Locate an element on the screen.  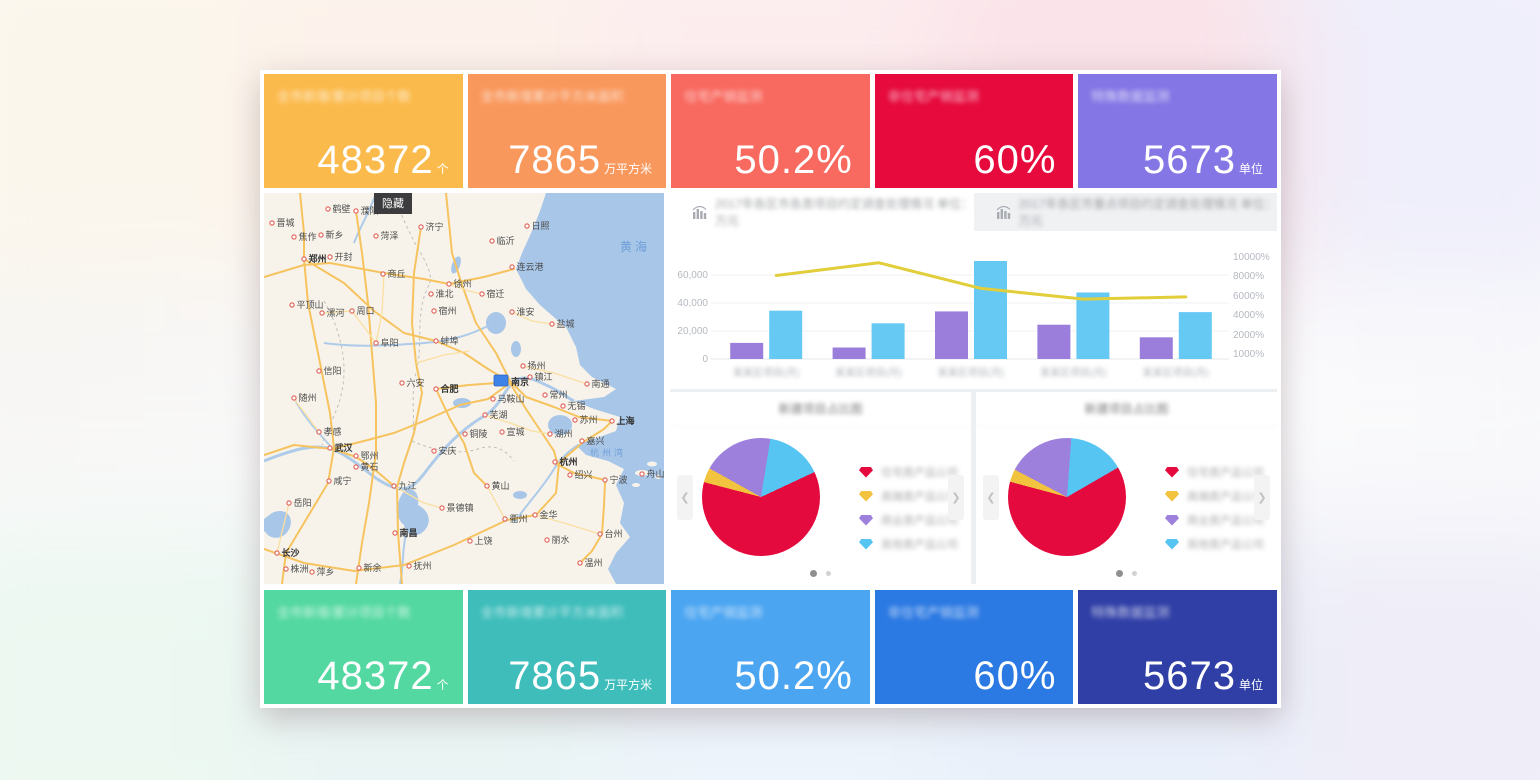
city-label: 铜陵 is located at coordinates (479, 433).